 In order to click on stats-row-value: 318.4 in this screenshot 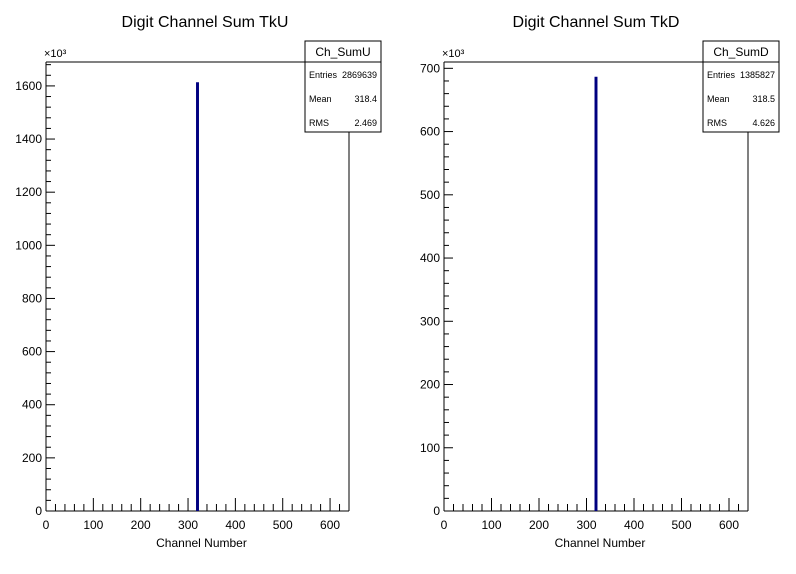, I will do `click(365, 99)`.